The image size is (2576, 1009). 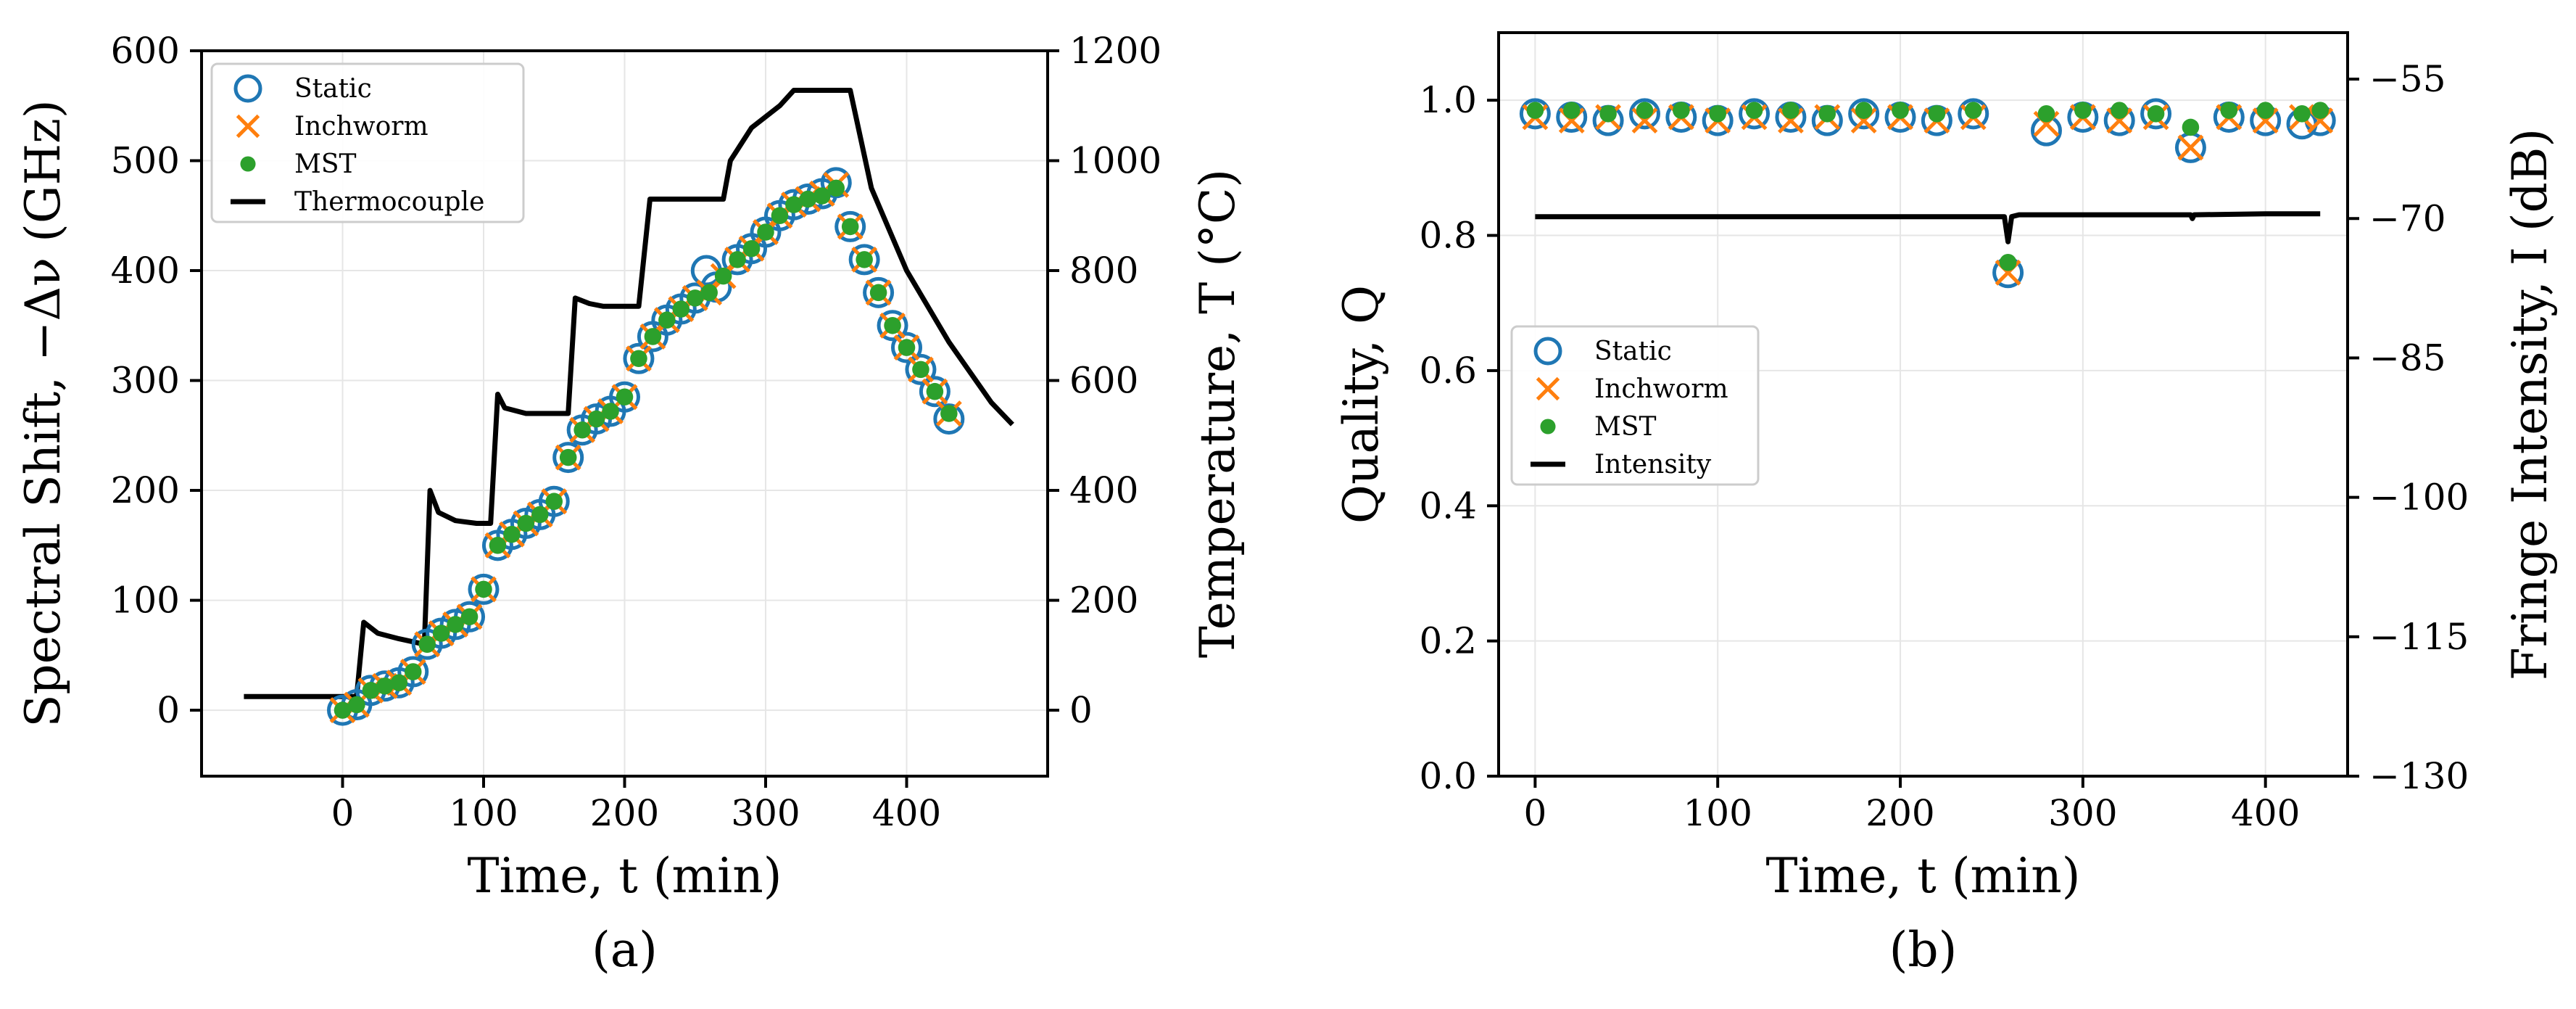 What do you see at coordinates (145, 51) in the screenshot?
I see `panel-a-y-tick-label: 600` at bounding box center [145, 51].